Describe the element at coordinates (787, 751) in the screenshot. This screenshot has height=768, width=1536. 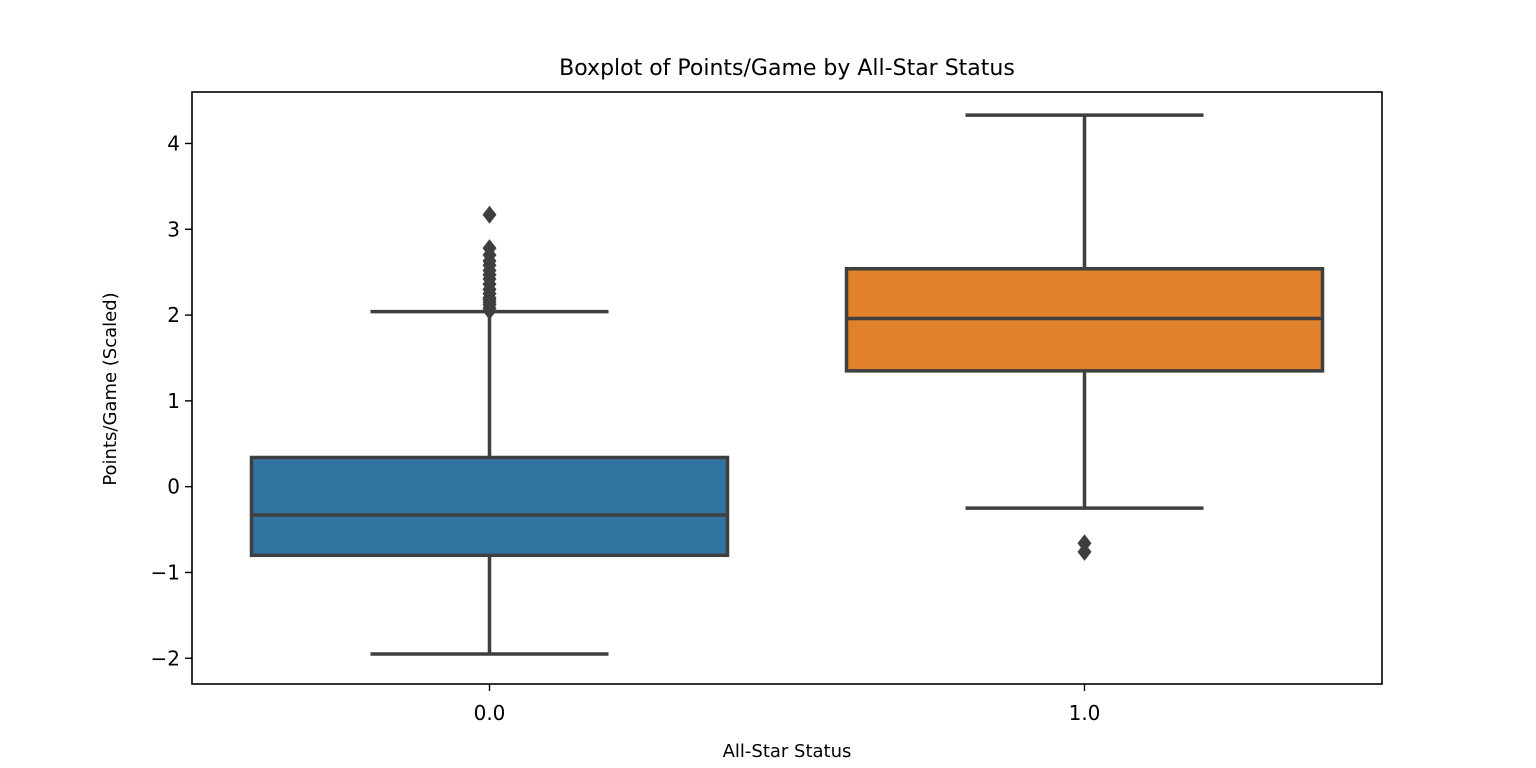
I see `x-axis-label: All-Star Status` at that location.